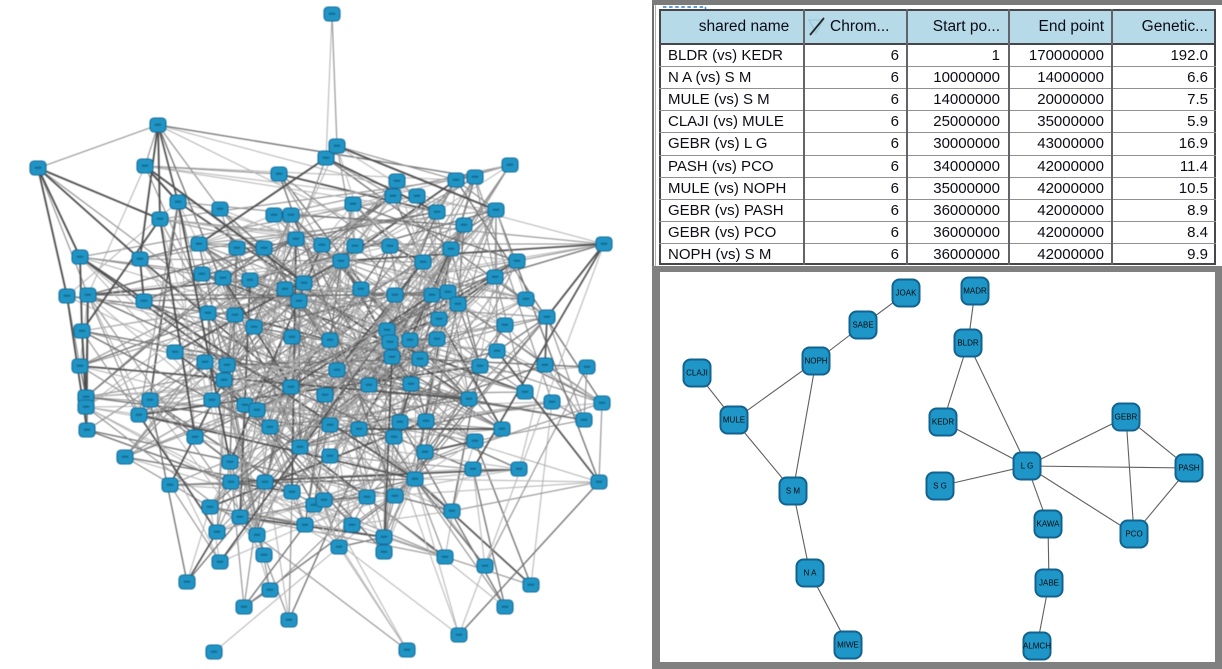  What do you see at coordinates (1049, 583) in the screenshot?
I see `svg-text: JABE` at bounding box center [1049, 583].